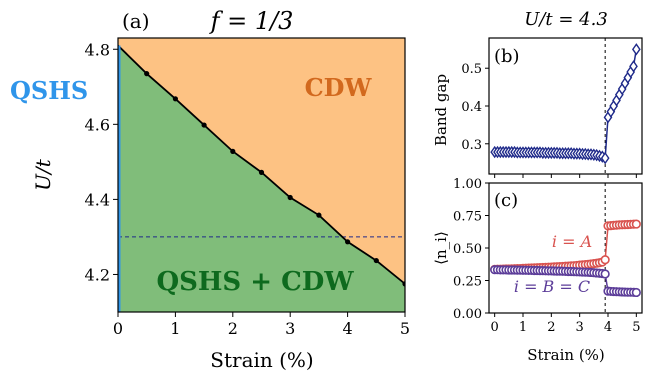  I want to click on panel-a-y-ticks: 4.2 4.4 4.6 4.8, so click(101, 162).